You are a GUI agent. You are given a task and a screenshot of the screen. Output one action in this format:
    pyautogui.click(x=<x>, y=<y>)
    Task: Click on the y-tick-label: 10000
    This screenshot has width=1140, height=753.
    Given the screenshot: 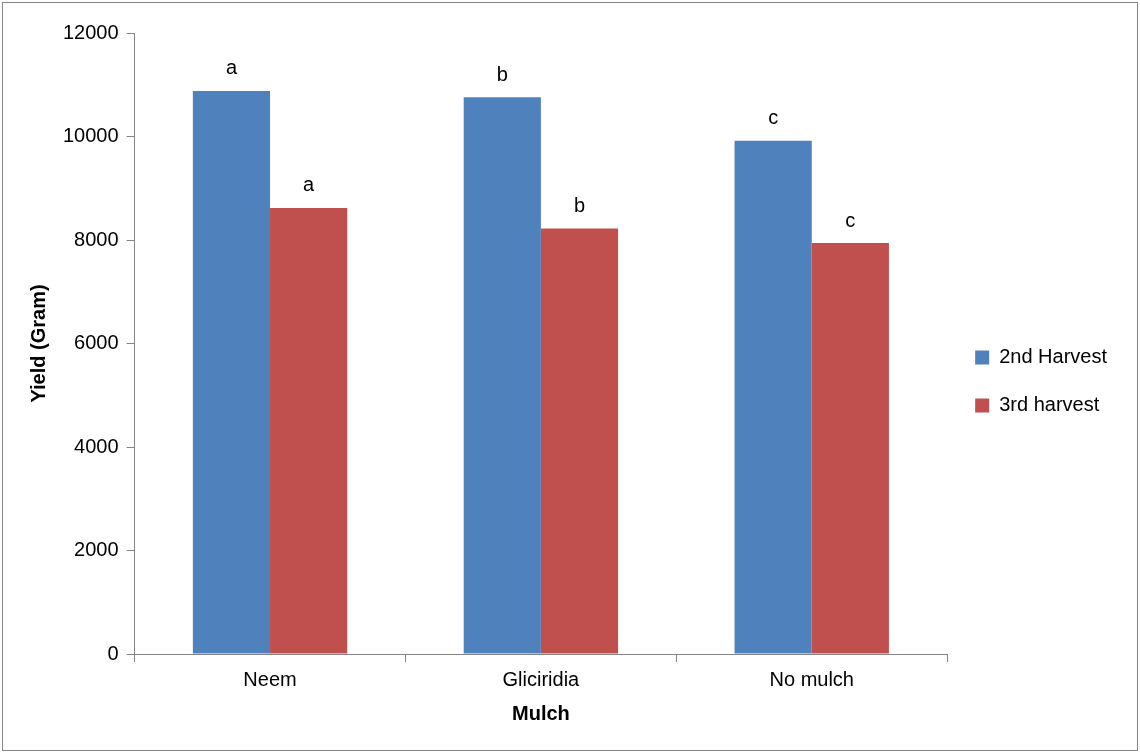 What is the action you would take?
    pyautogui.click(x=90, y=135)
    